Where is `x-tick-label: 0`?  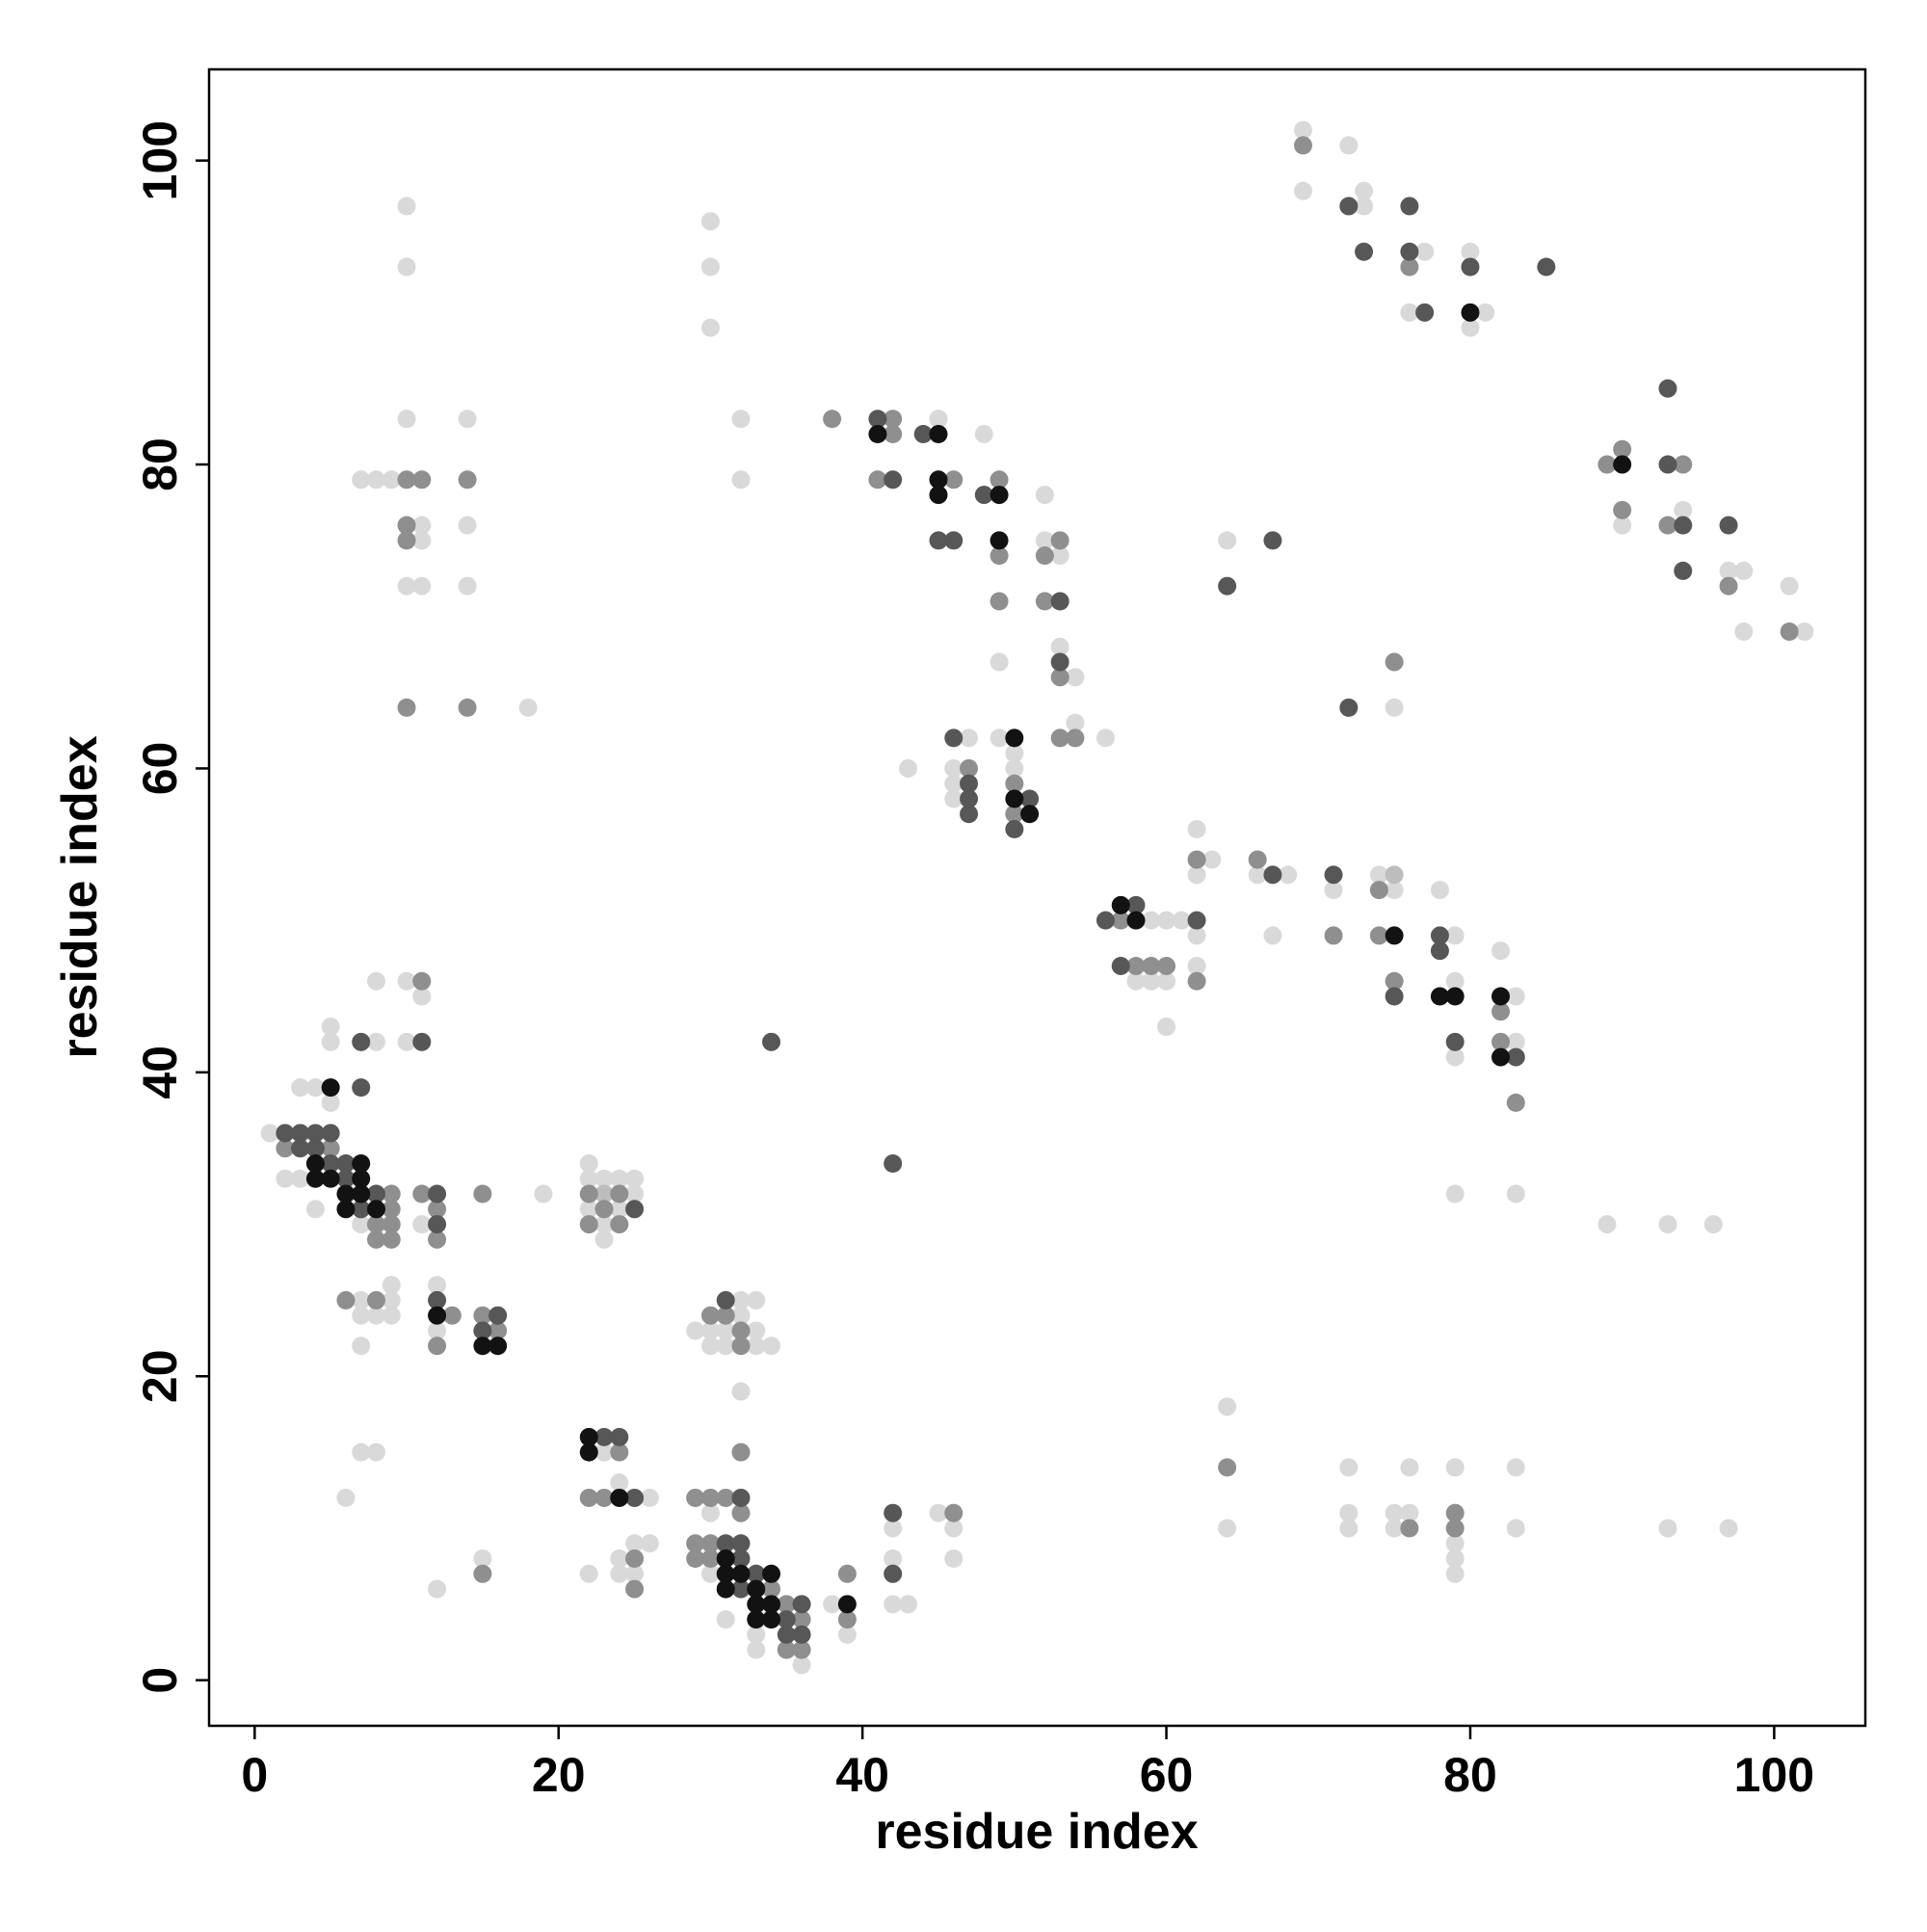 x-tick-label: 0 is located at coordinates (255, 1775).